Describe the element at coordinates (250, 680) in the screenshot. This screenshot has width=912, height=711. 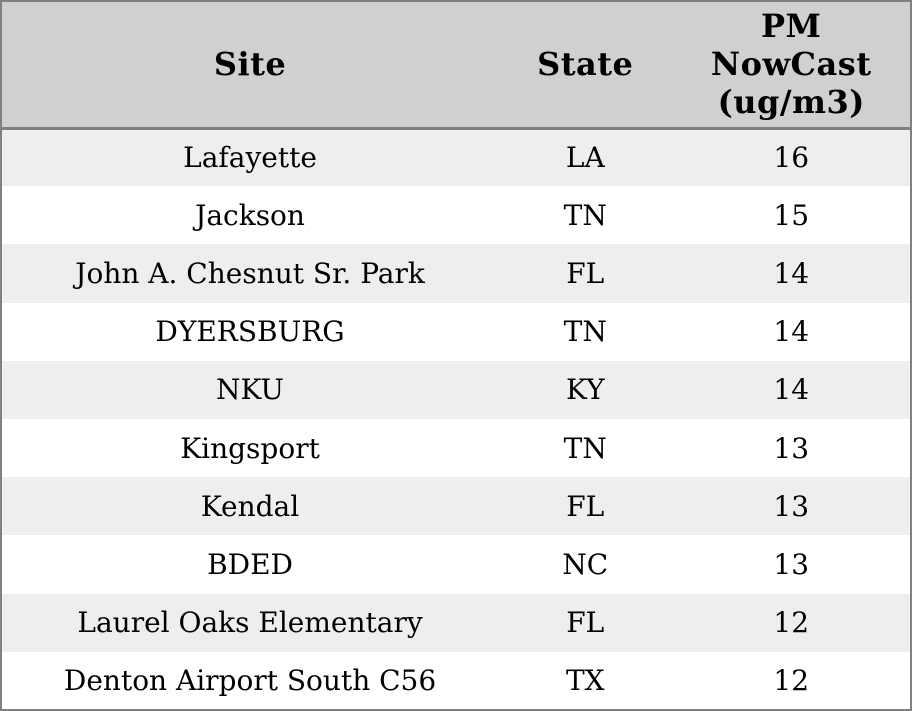
I see `cell-site: Denton Airport South C56` at that location.